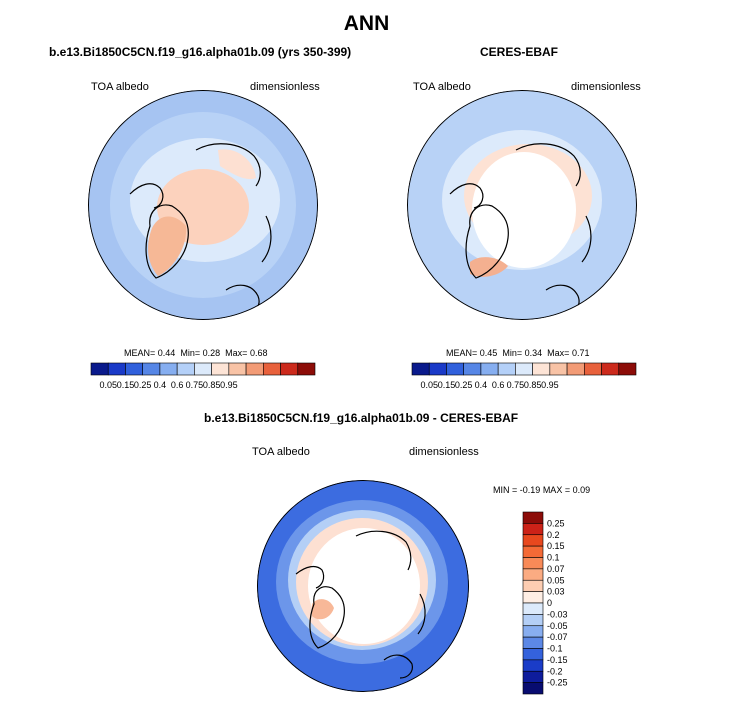 This screenshot has height=704, width=733. Describe the element at coordinates (120, 87) in the screenshot. I see `panel1-left-label: TOA albedo` at that location.